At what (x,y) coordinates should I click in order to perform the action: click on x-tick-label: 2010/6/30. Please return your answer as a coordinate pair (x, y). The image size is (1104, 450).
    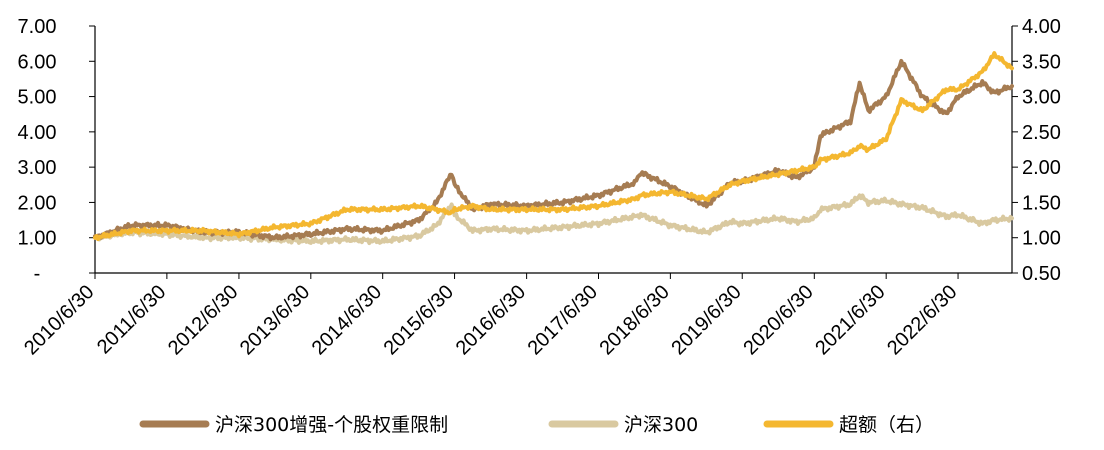
    Looking at the image, I should click on (59, 320).